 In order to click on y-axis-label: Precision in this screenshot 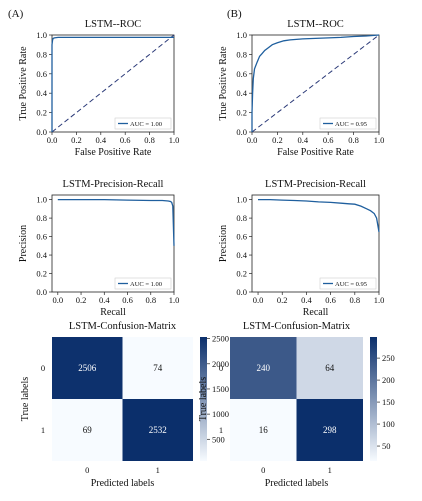, I will do `click(23, 243)`.